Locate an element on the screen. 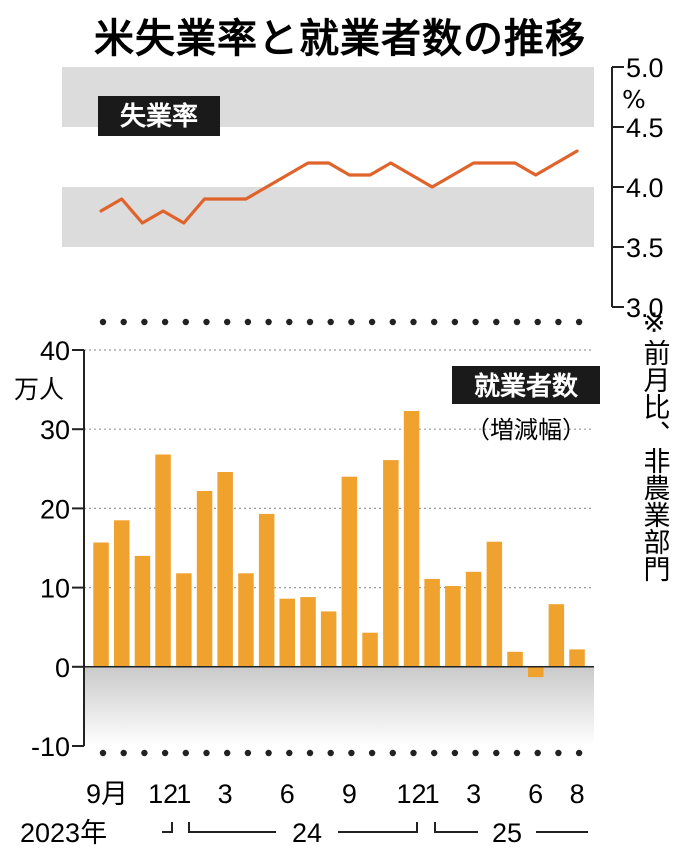  employment-label: 就業者数 is located at coordinates (526, 387).